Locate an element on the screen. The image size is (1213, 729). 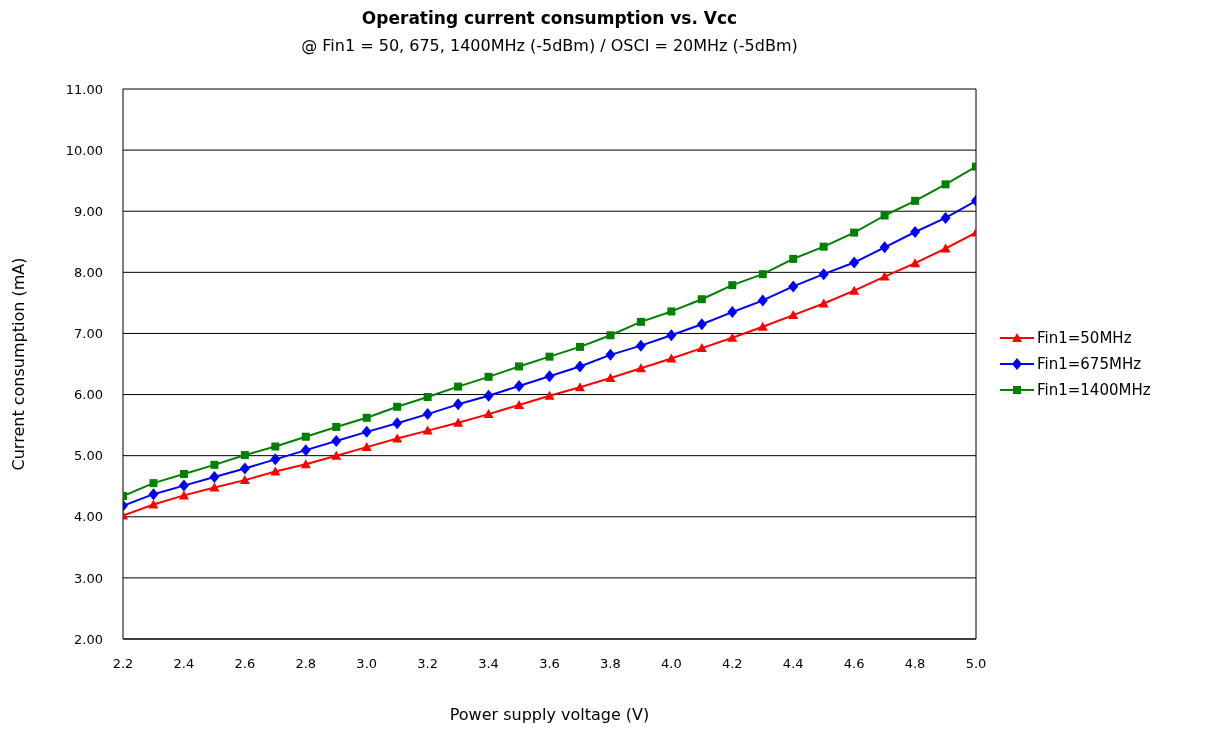
x-tick-label: 4.0 is located at coordinates (671, 664).